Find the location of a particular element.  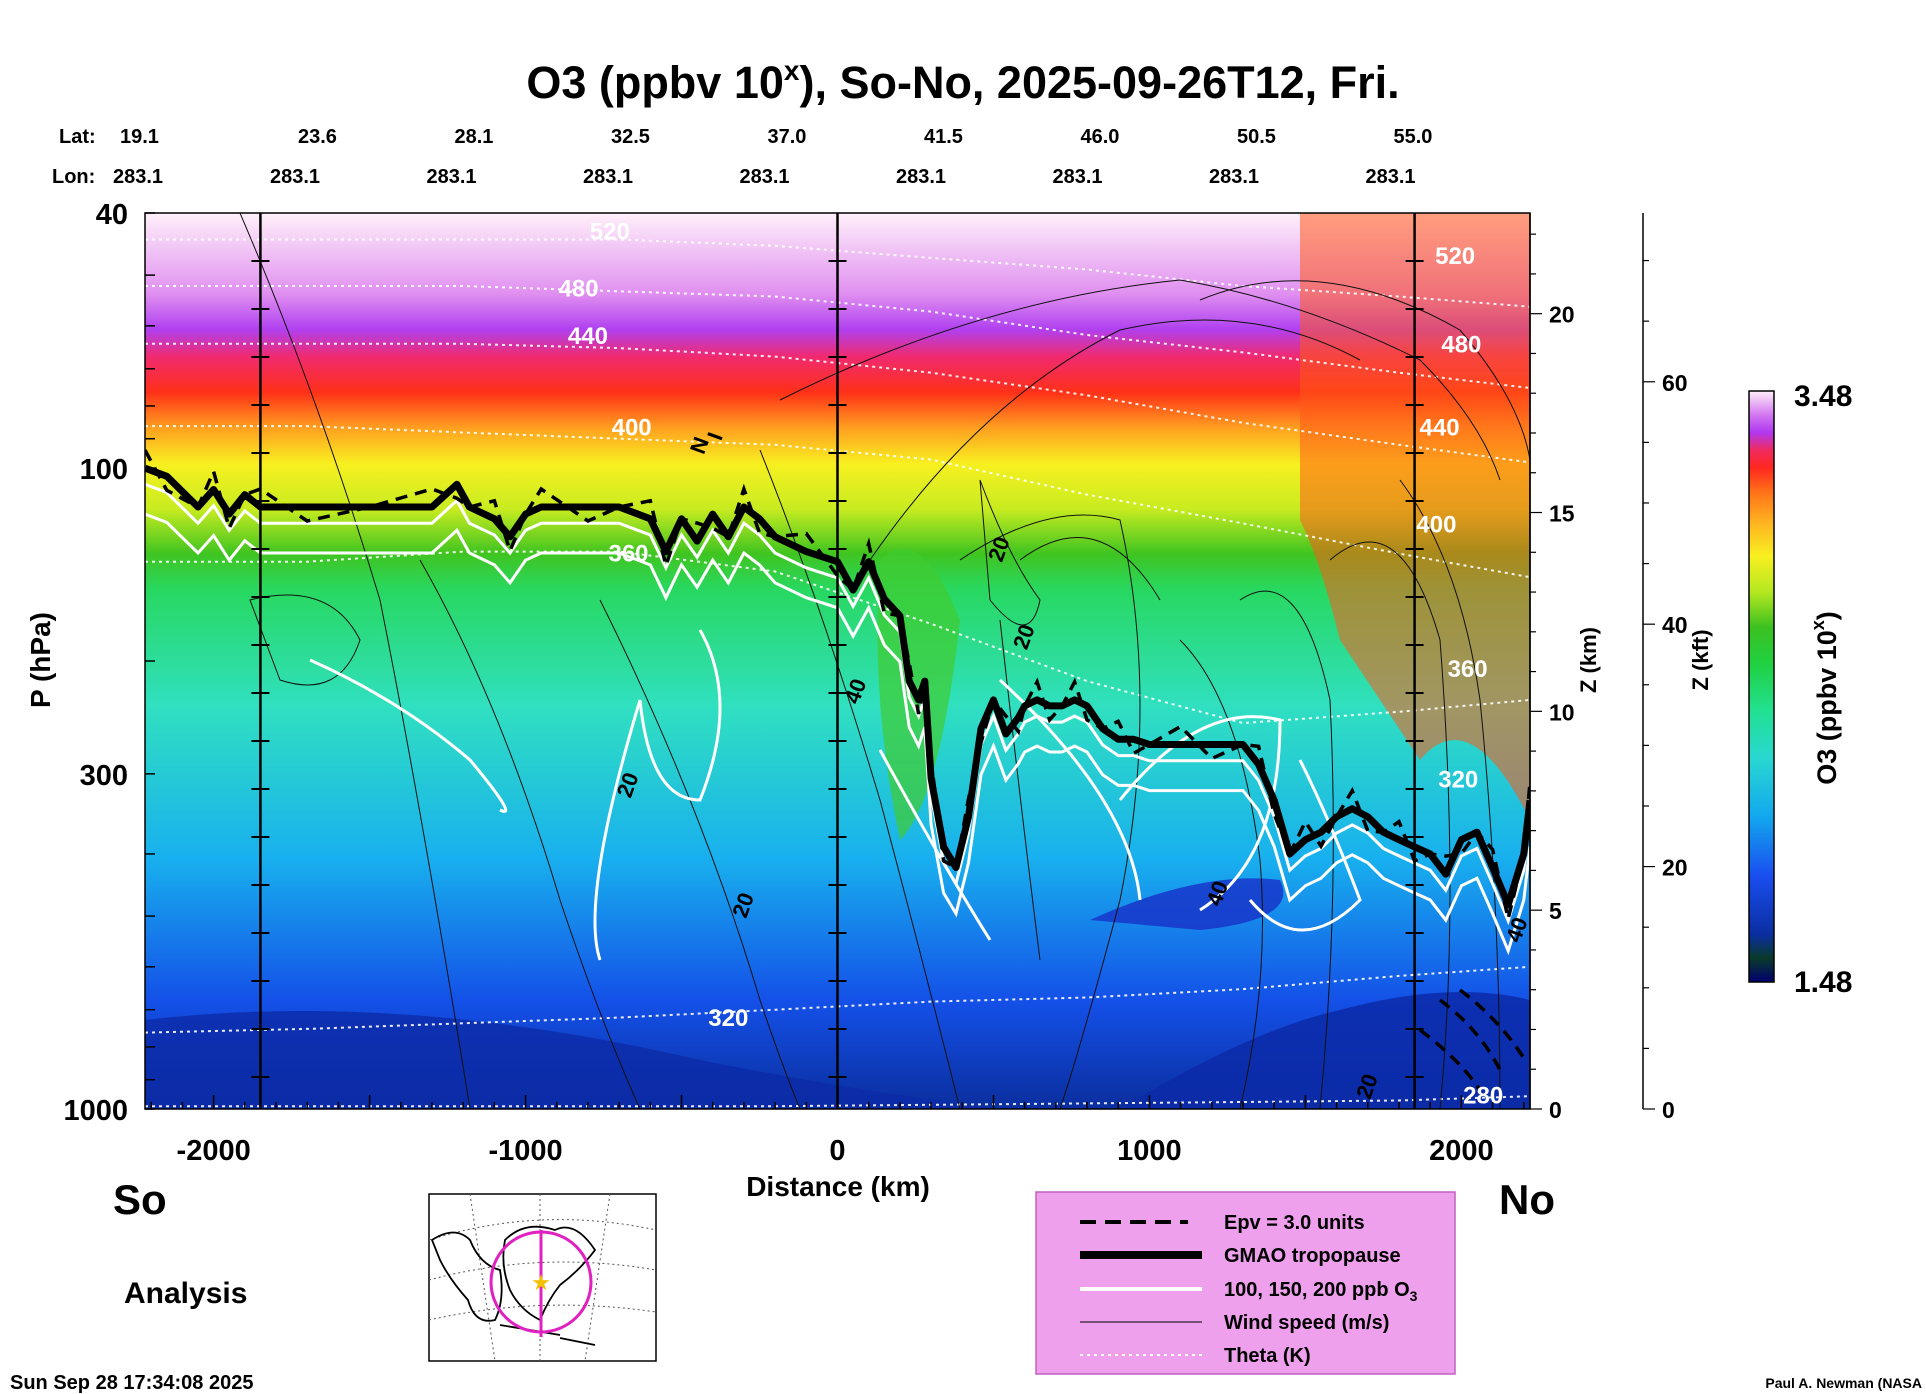

inset-map: ★ is located at coordinates (542, 1277).